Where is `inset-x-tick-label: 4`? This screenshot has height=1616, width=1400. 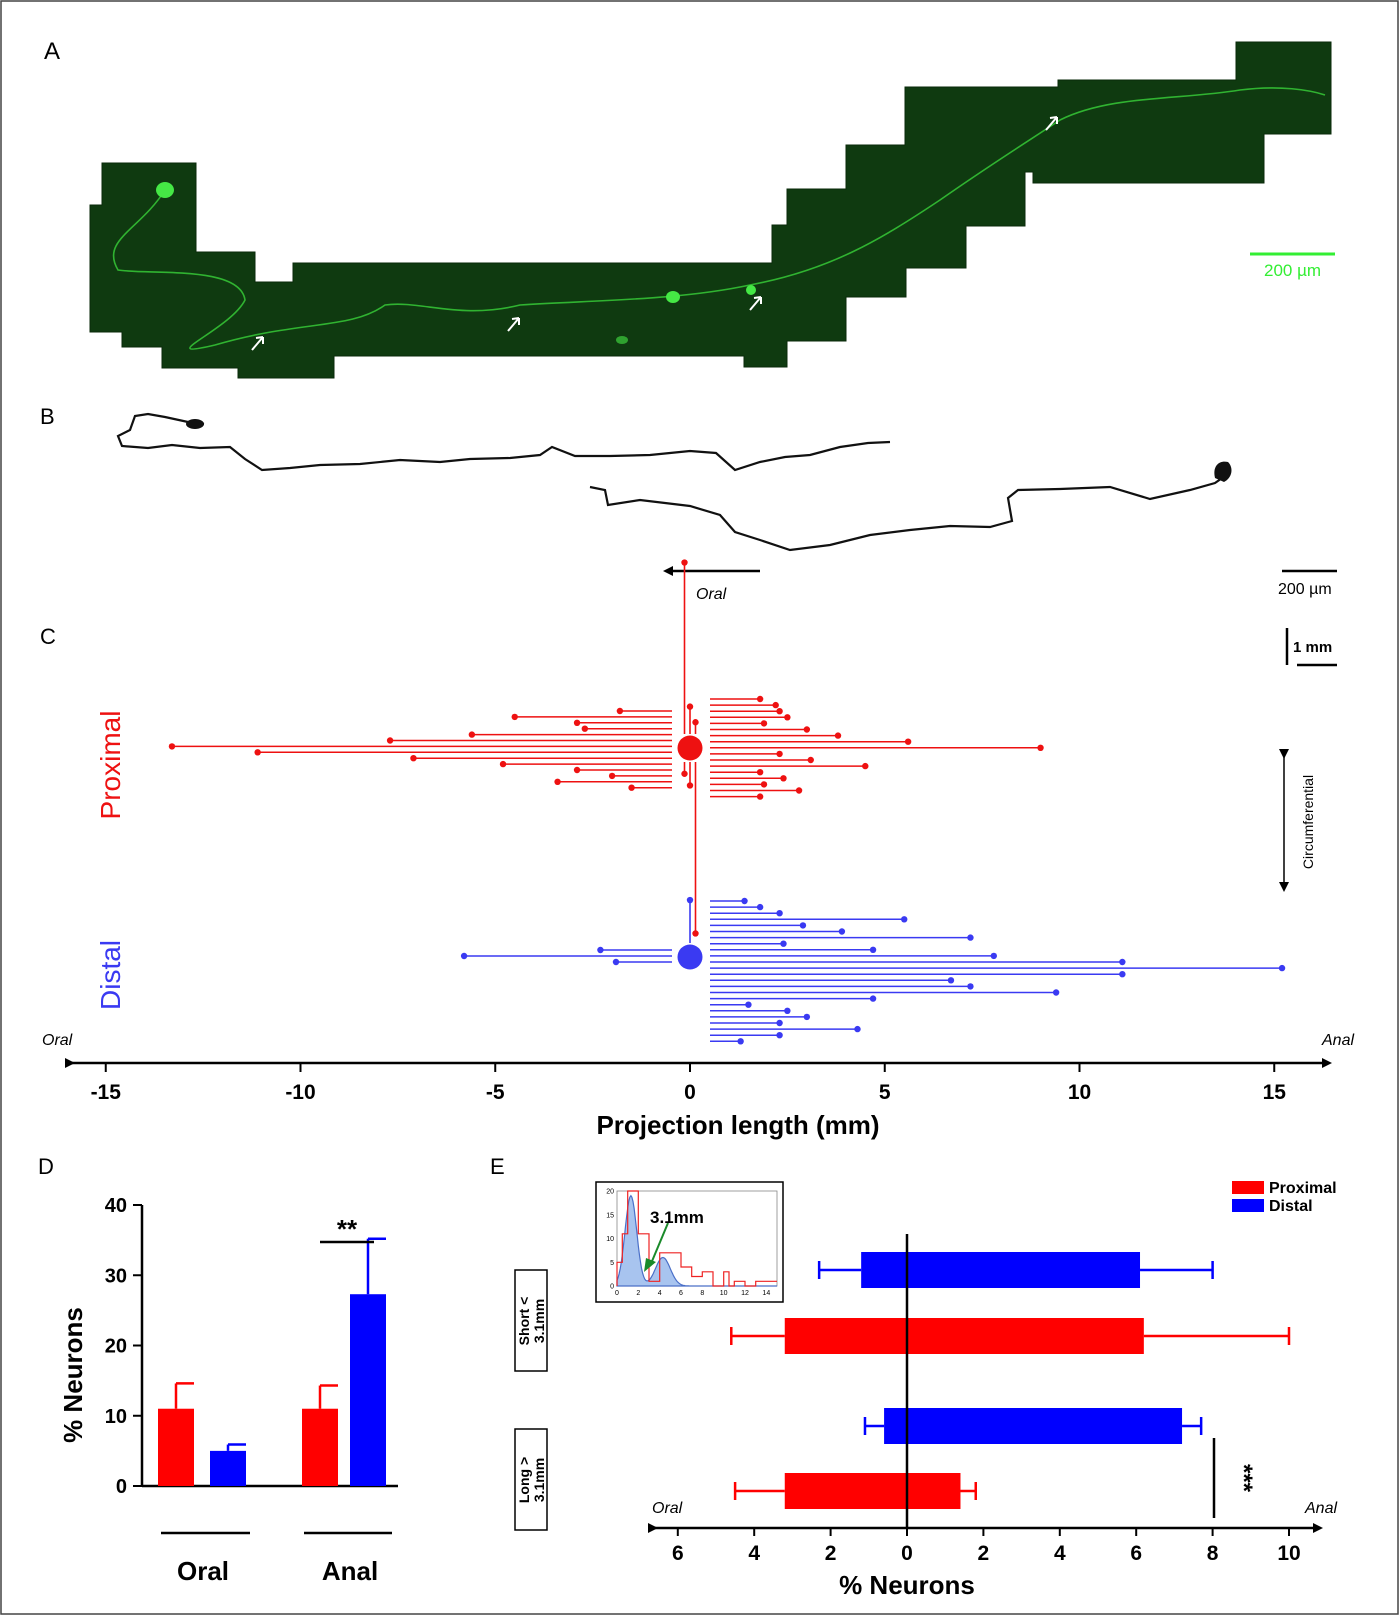 inset-x-tick-label: 4 is located at coordinates (660, 1293).